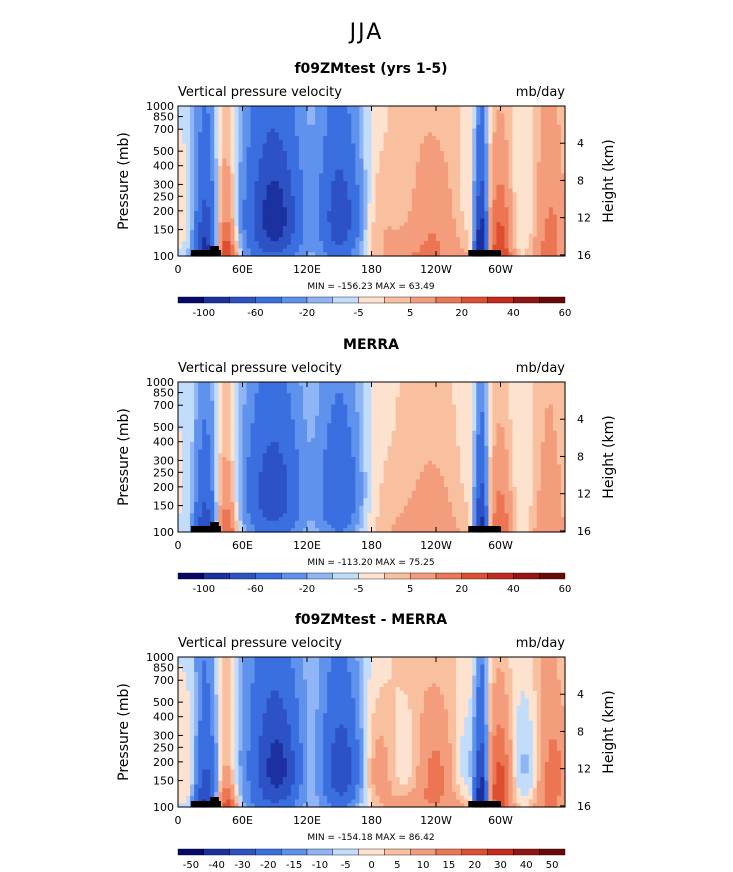  What do you see at coordinates (580, 143) in the screenshot?
I see `height-tick-label: 4` at bounding box center [580, 143].